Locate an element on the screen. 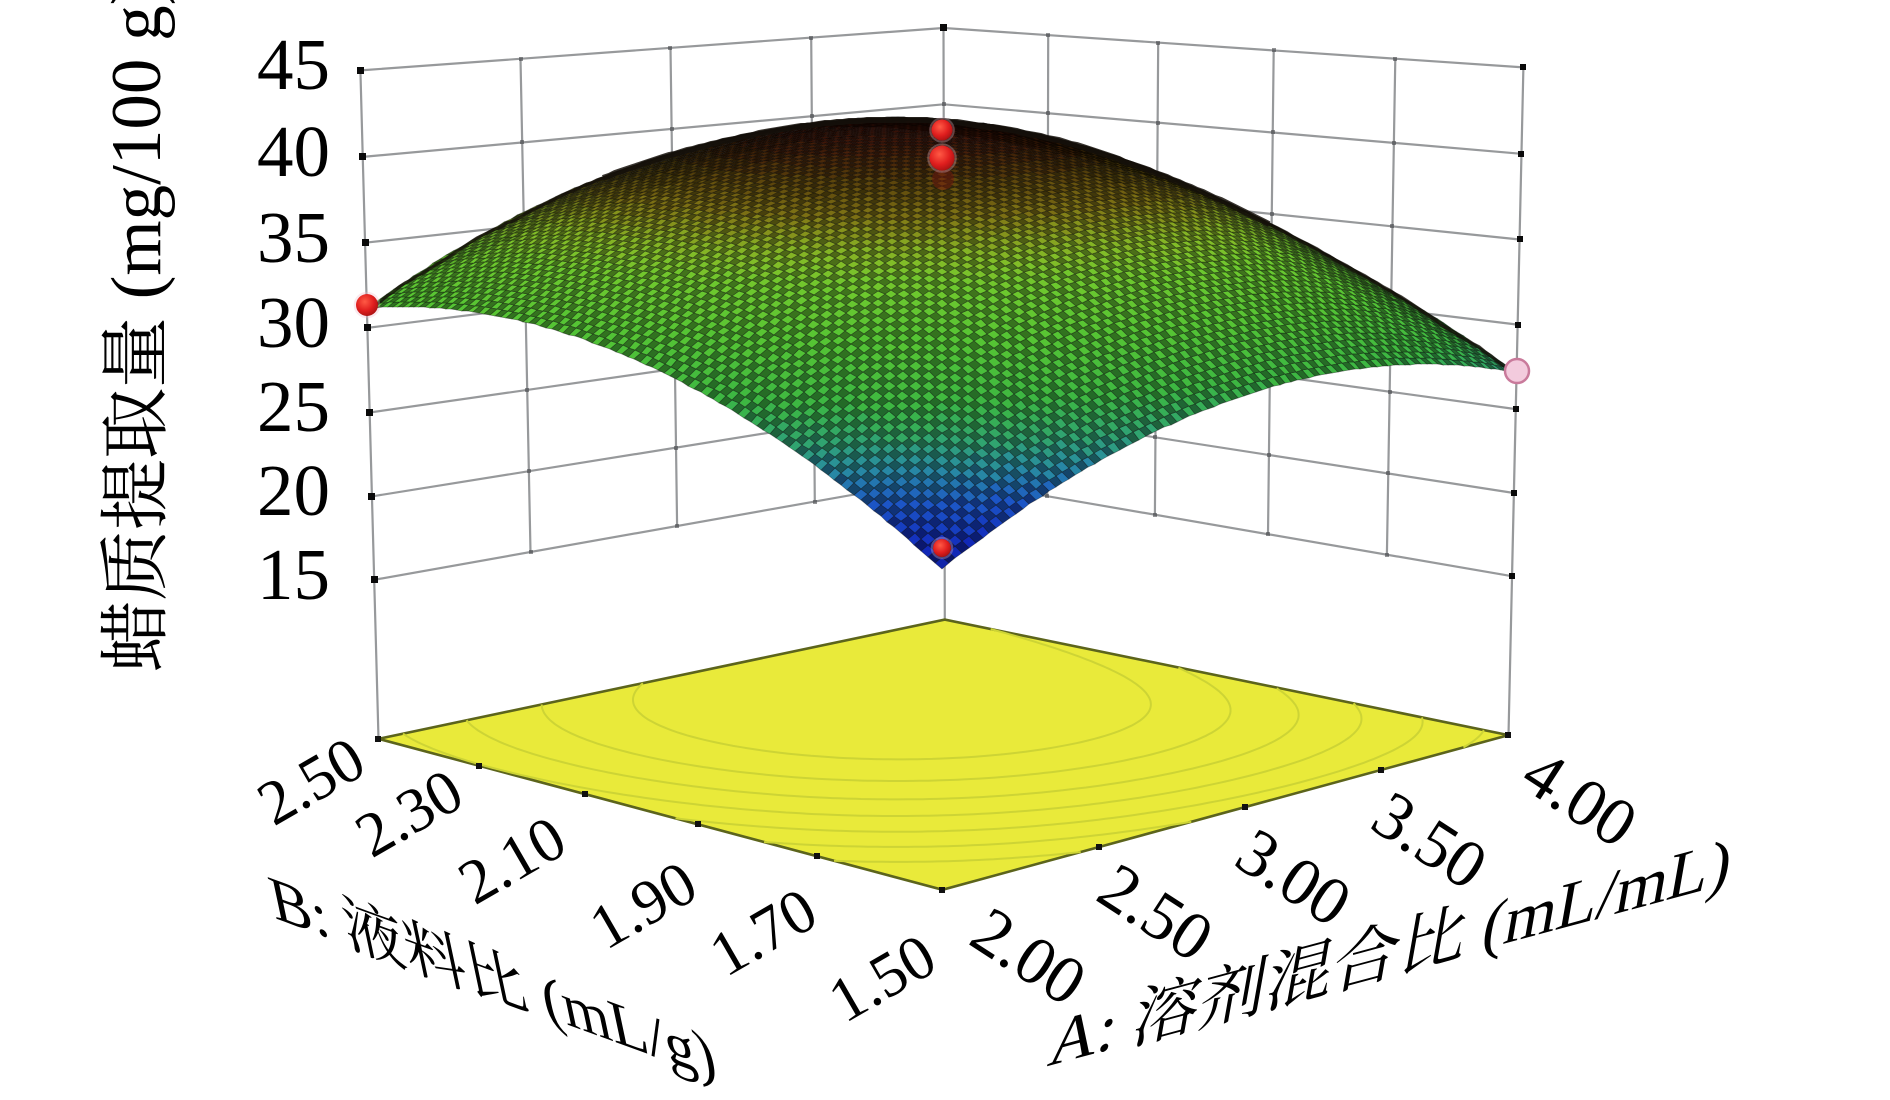  svg-text: 15 is located at coordinates (293, 574).